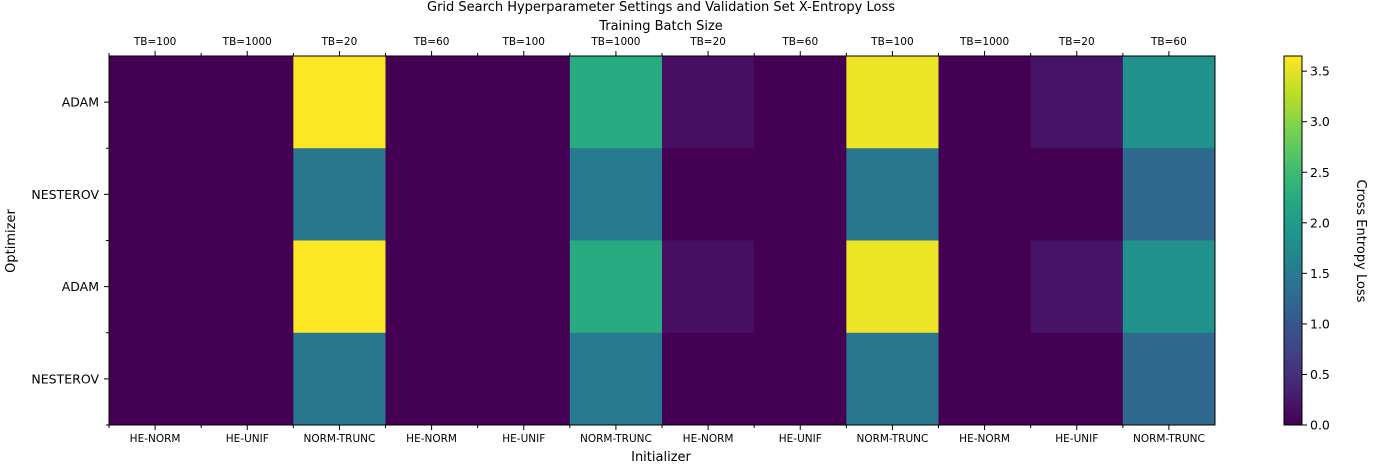 The image size is (1374, 464). Describe the element at coordinates (1360, 241) in the screenshot. I see `colorbar-label: Cross Entropy Loss` at that location.